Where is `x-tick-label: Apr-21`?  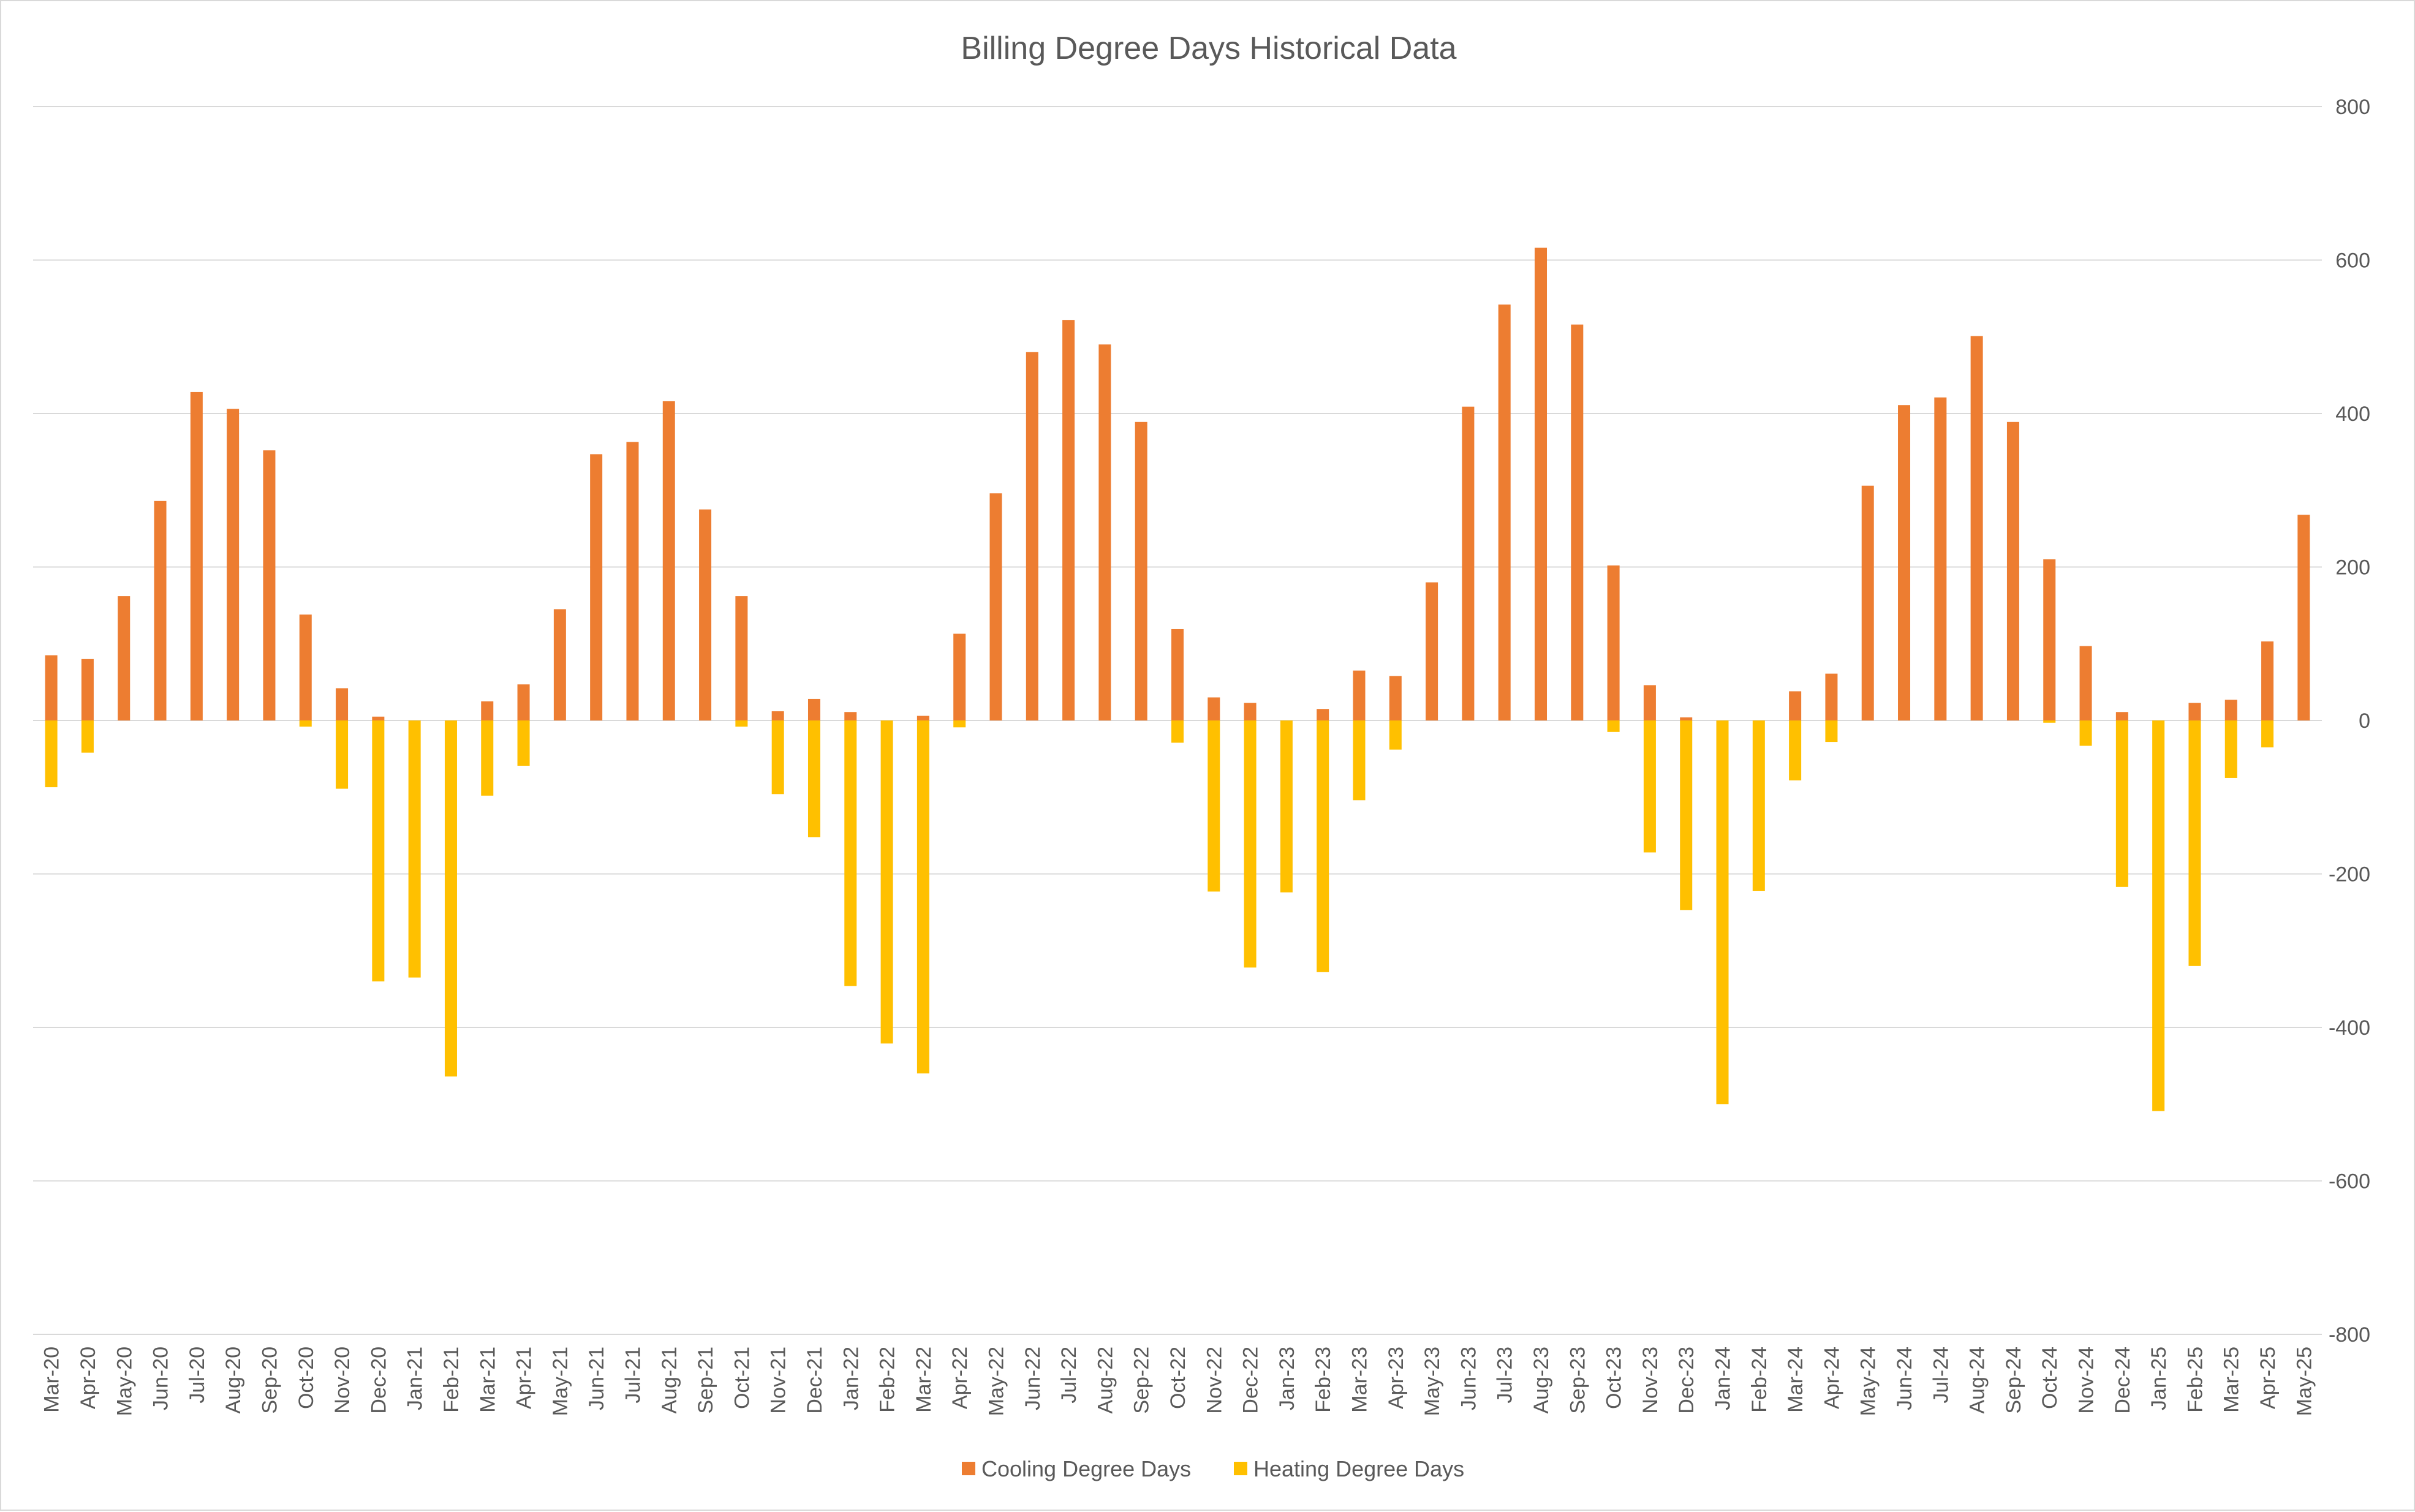
x-tick-label: Apr-21 is located at coordinates (524, 1378).